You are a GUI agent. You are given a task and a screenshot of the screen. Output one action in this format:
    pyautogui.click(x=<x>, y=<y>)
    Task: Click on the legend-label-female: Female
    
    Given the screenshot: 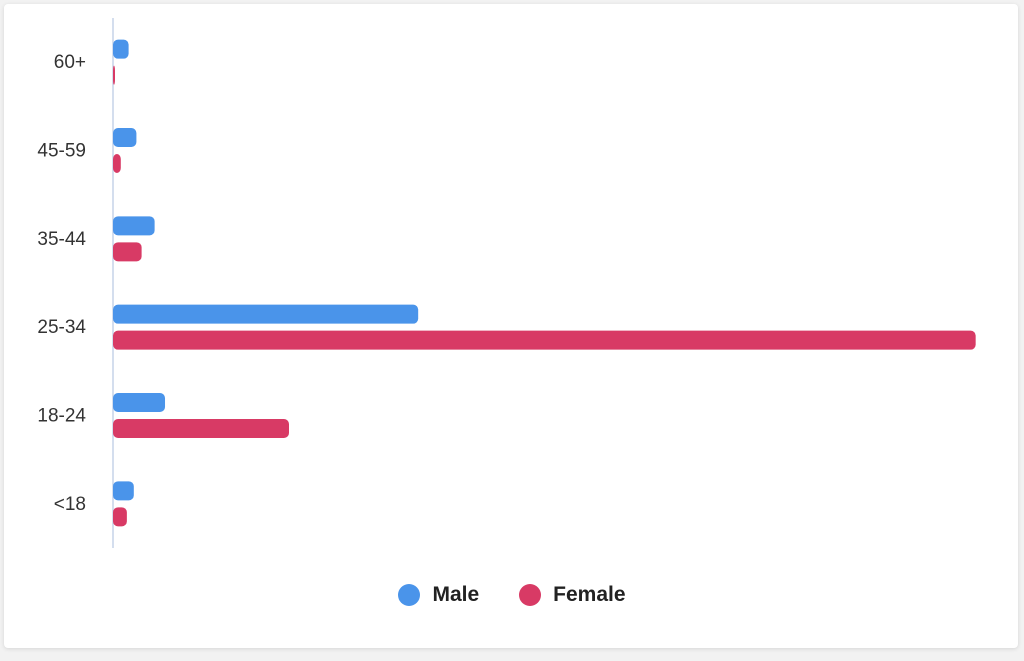 What is the action you would take?
    pyautogui.click(x=589, y=594)
    